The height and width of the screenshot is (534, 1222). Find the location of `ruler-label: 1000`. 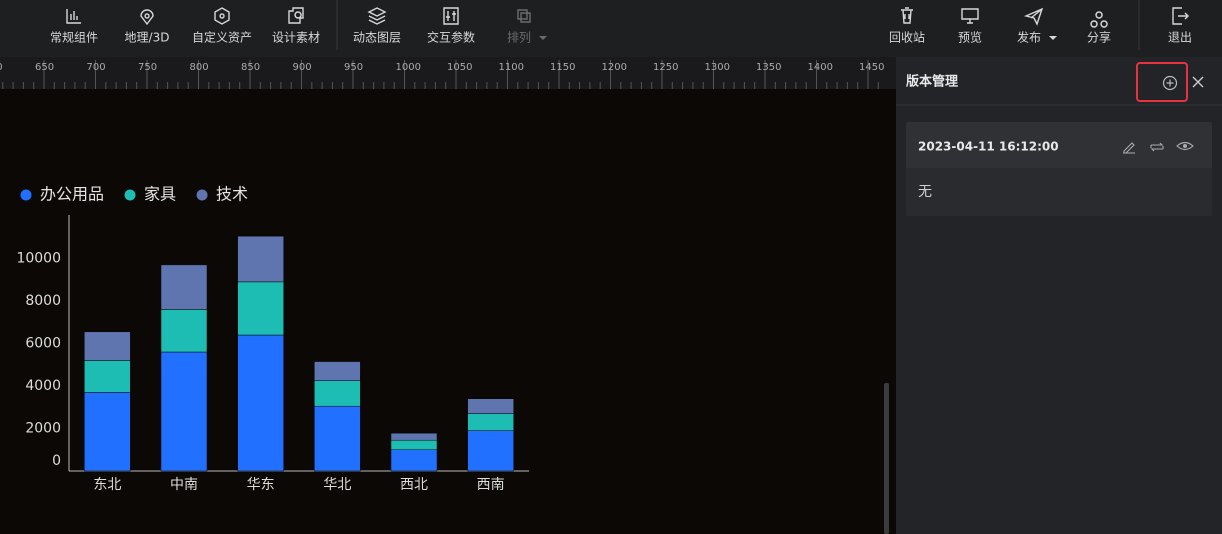

ruler-label: 1000 is located at coordinates (408, 67).